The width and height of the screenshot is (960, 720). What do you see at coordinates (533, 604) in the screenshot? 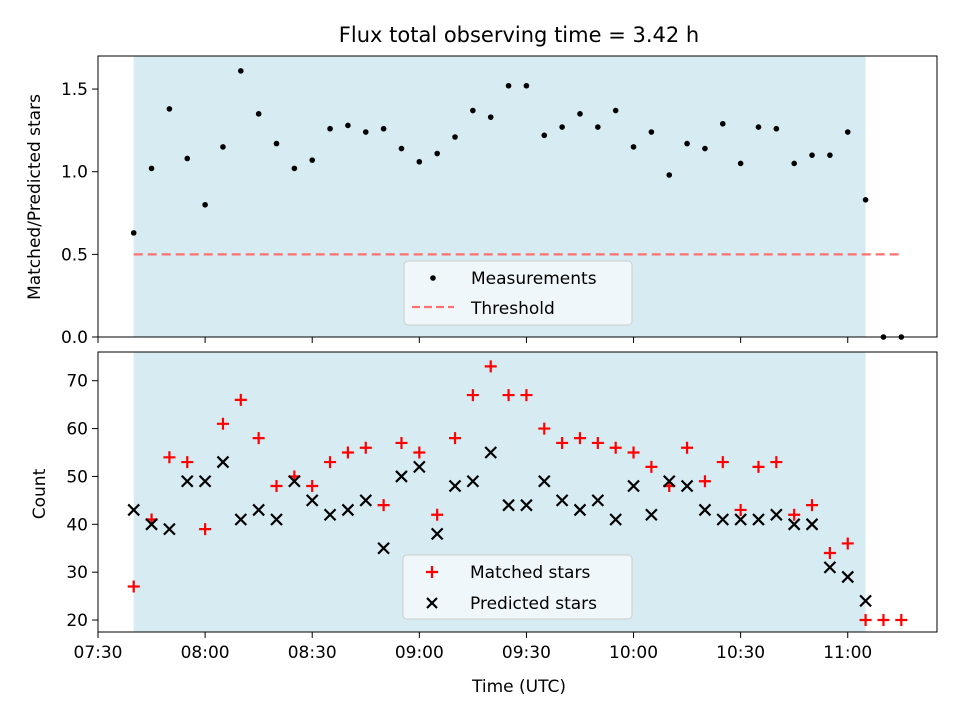
I see `legend-label-predicted-stars: Predicted stars` at bounding box center [533, 604].